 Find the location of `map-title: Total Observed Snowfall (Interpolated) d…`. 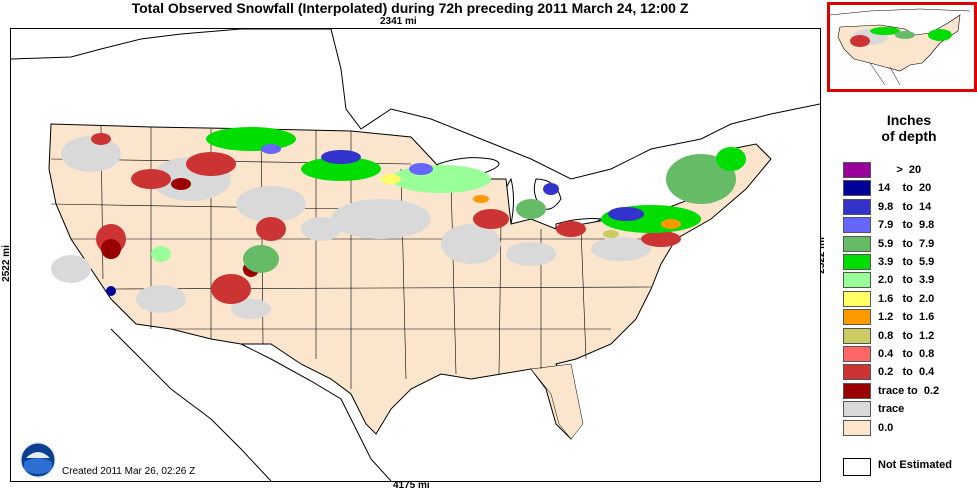

map-title: Total Observed Snowfall (Interpolated) d… is located at coordinates (410, 8).